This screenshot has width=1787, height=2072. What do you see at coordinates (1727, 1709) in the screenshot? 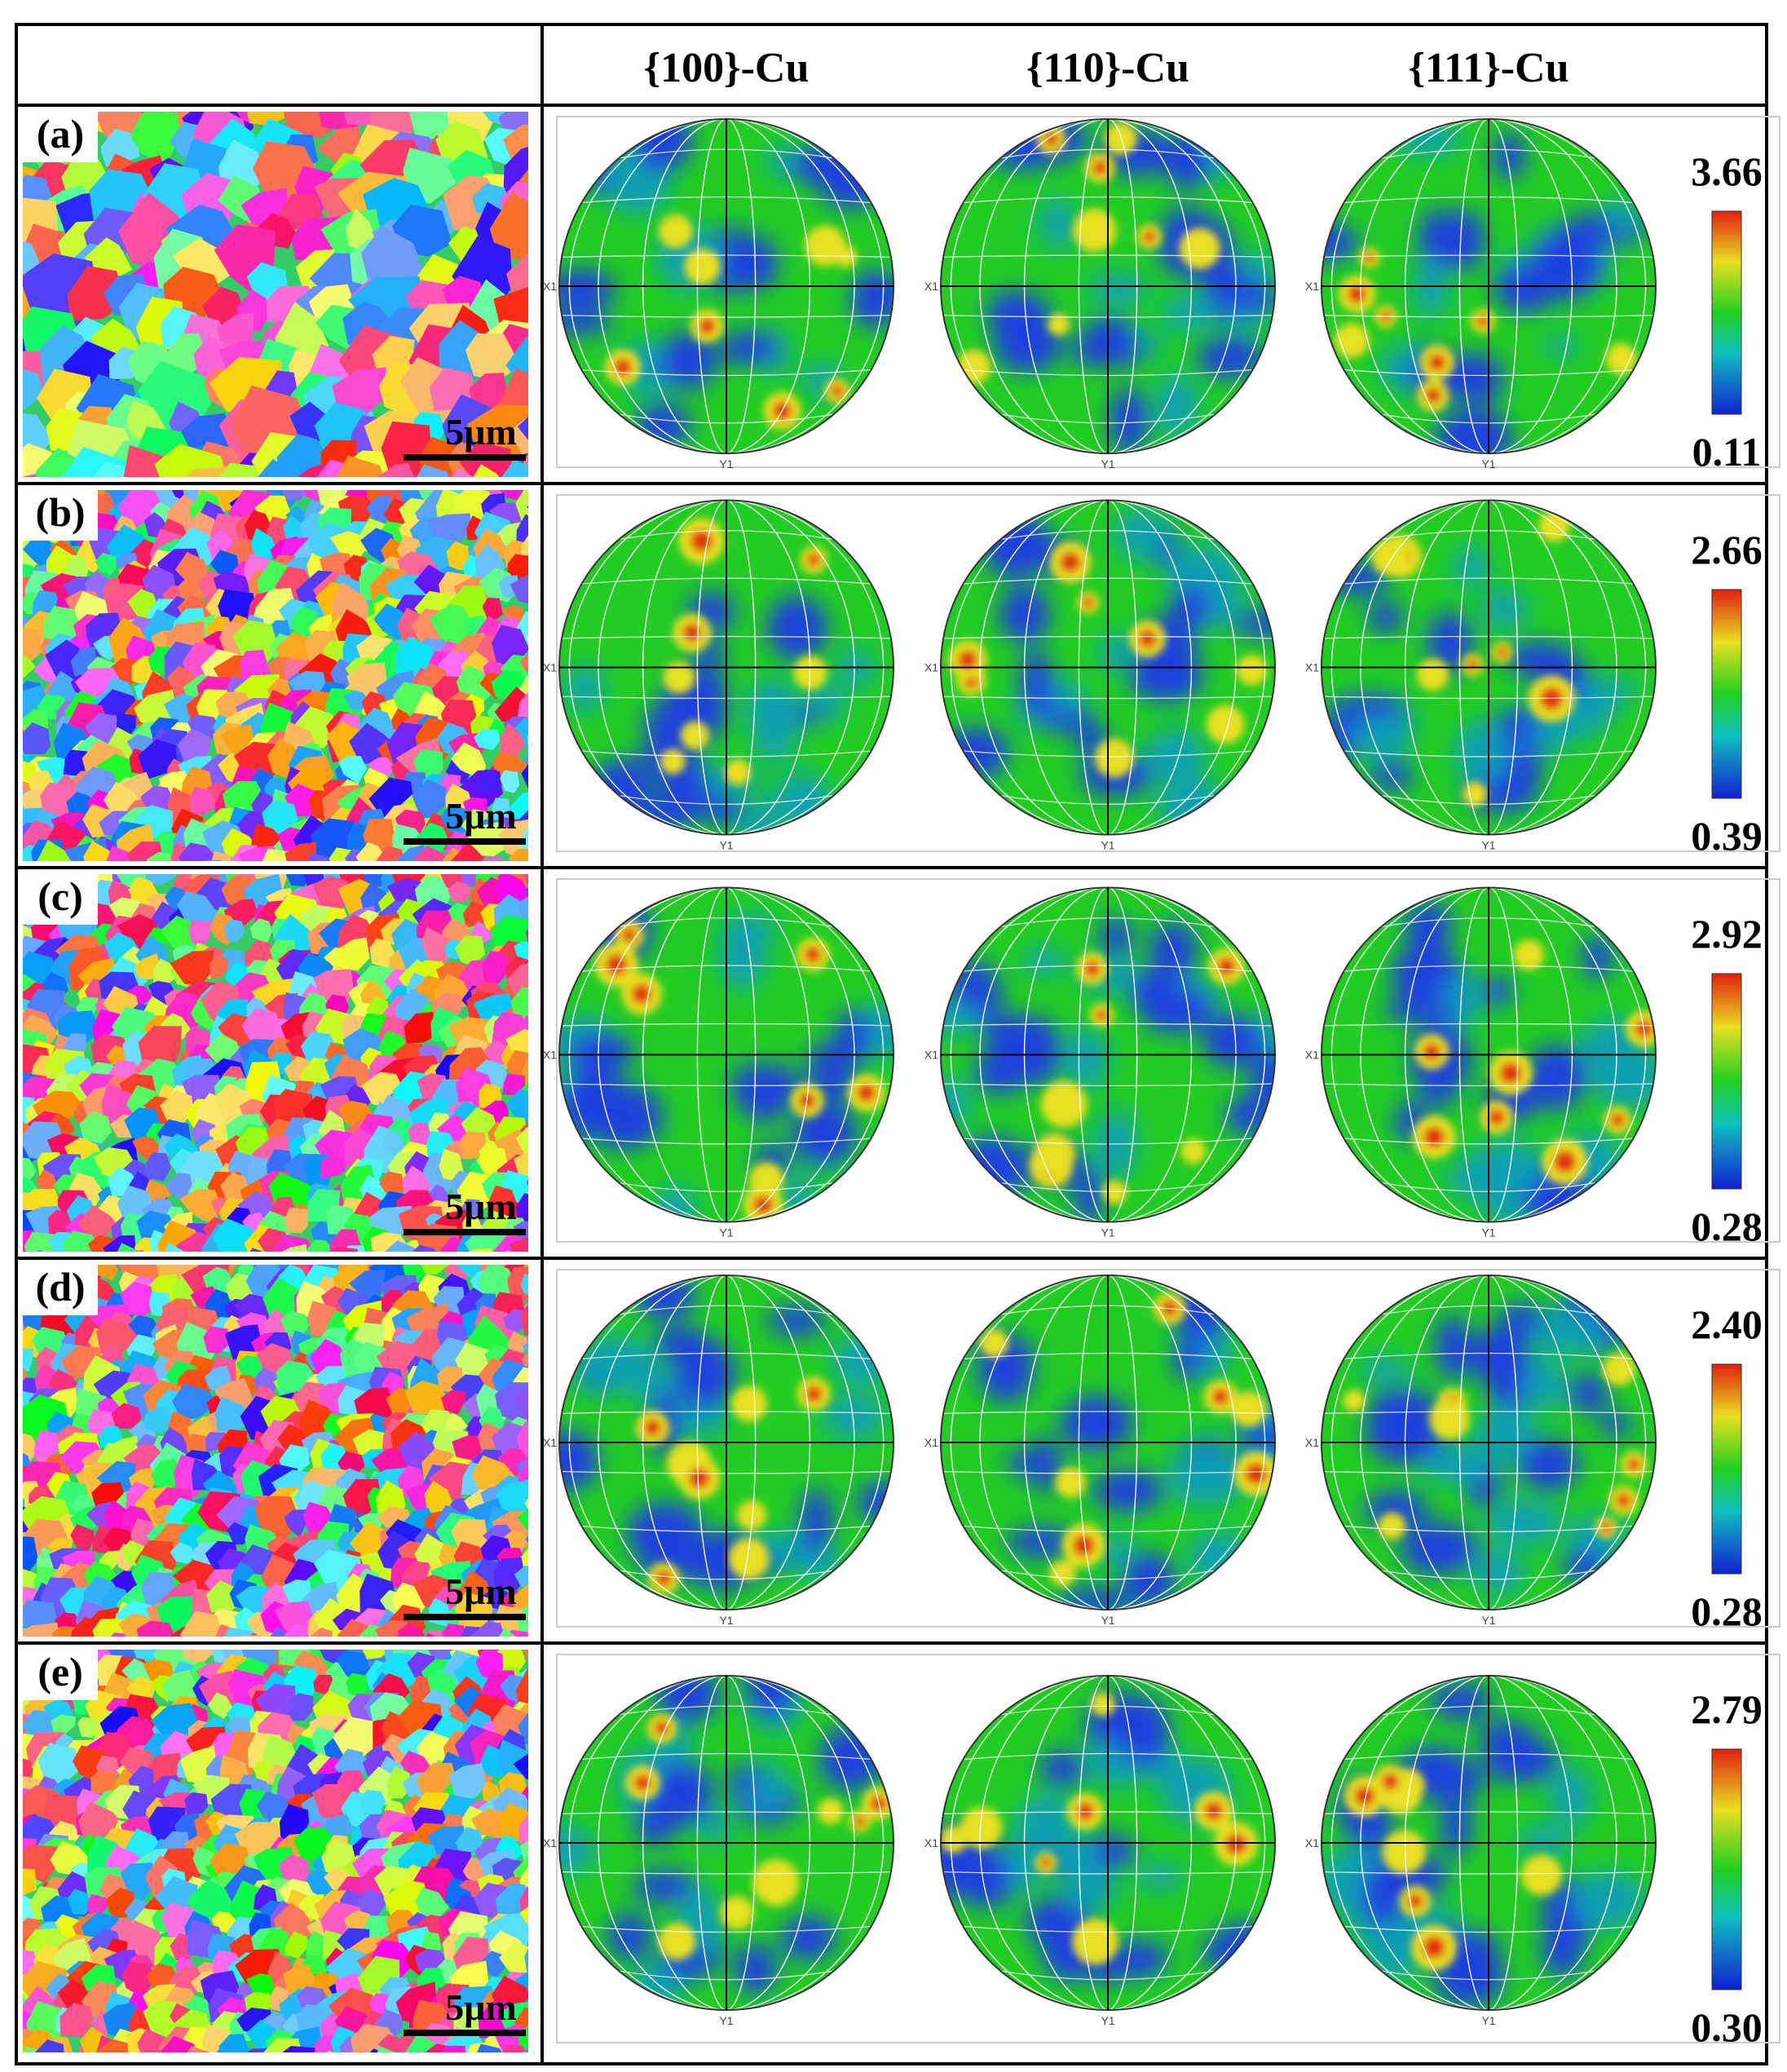
I see `colorbar-max: 2.79` at bounding box center [1727, 1709].